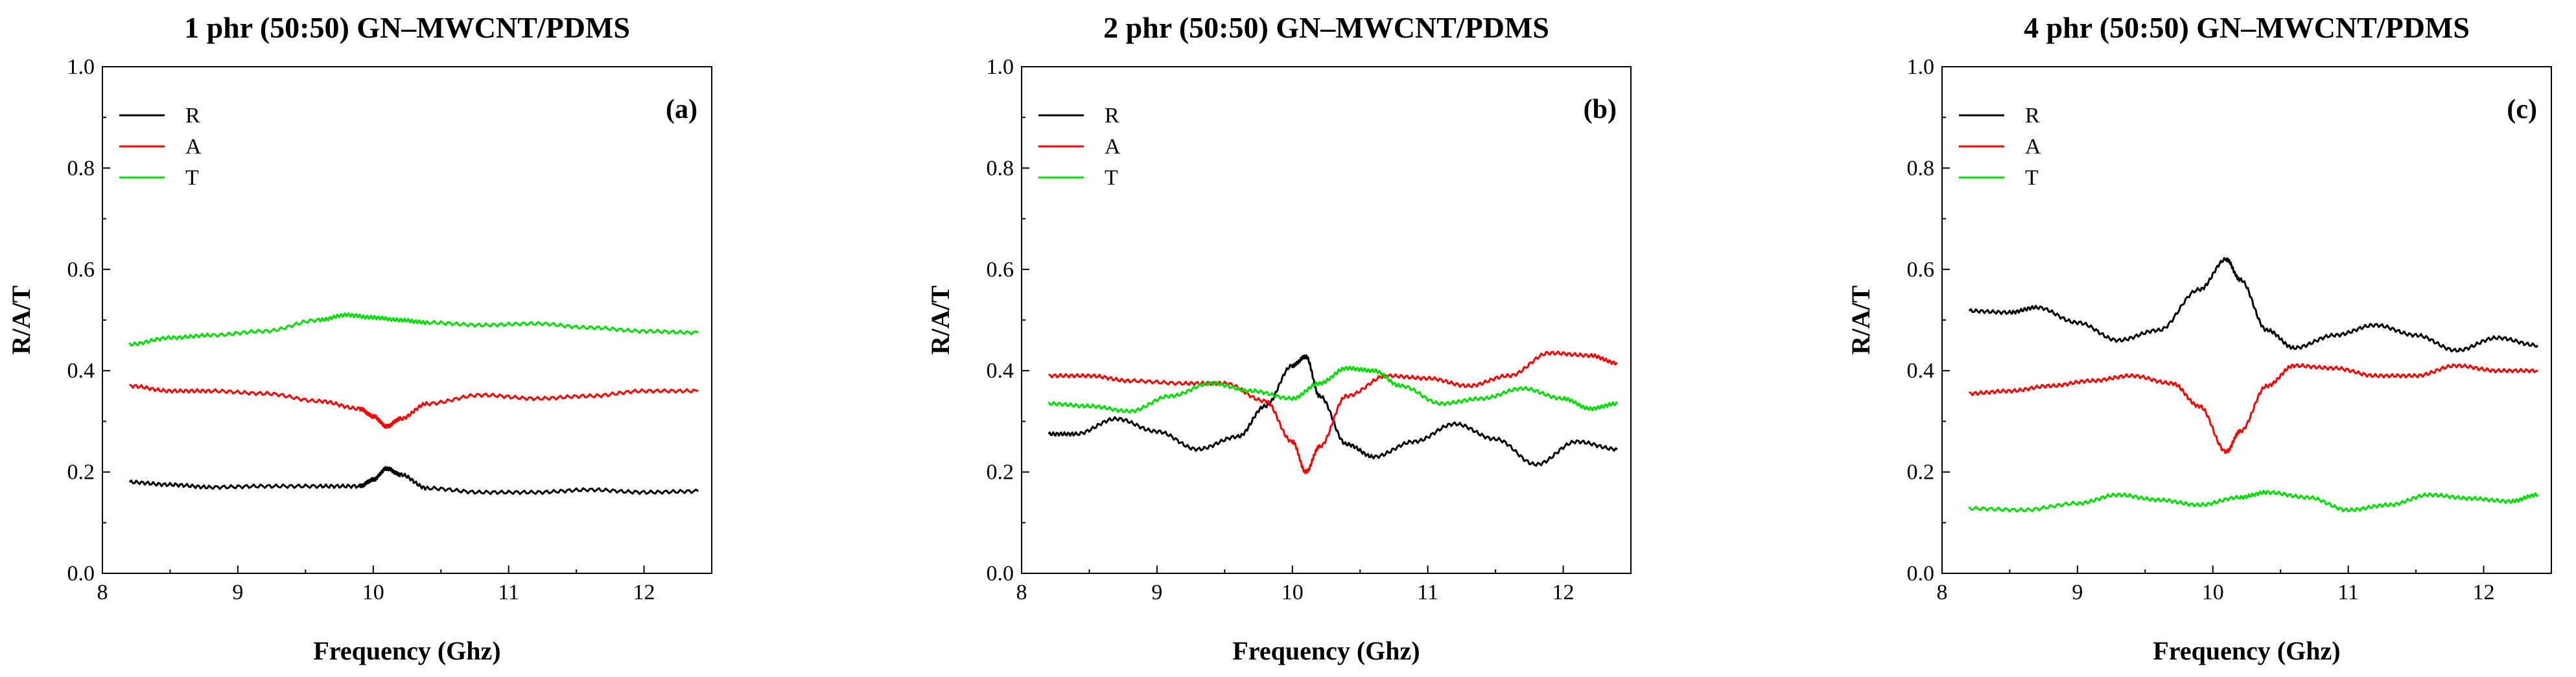 Image resolution: width=2576 pixels, height=677 pixels. Describe the element at coordinates (2522, 109) in the screenshot. I see `panel-label: (c)` at that location.